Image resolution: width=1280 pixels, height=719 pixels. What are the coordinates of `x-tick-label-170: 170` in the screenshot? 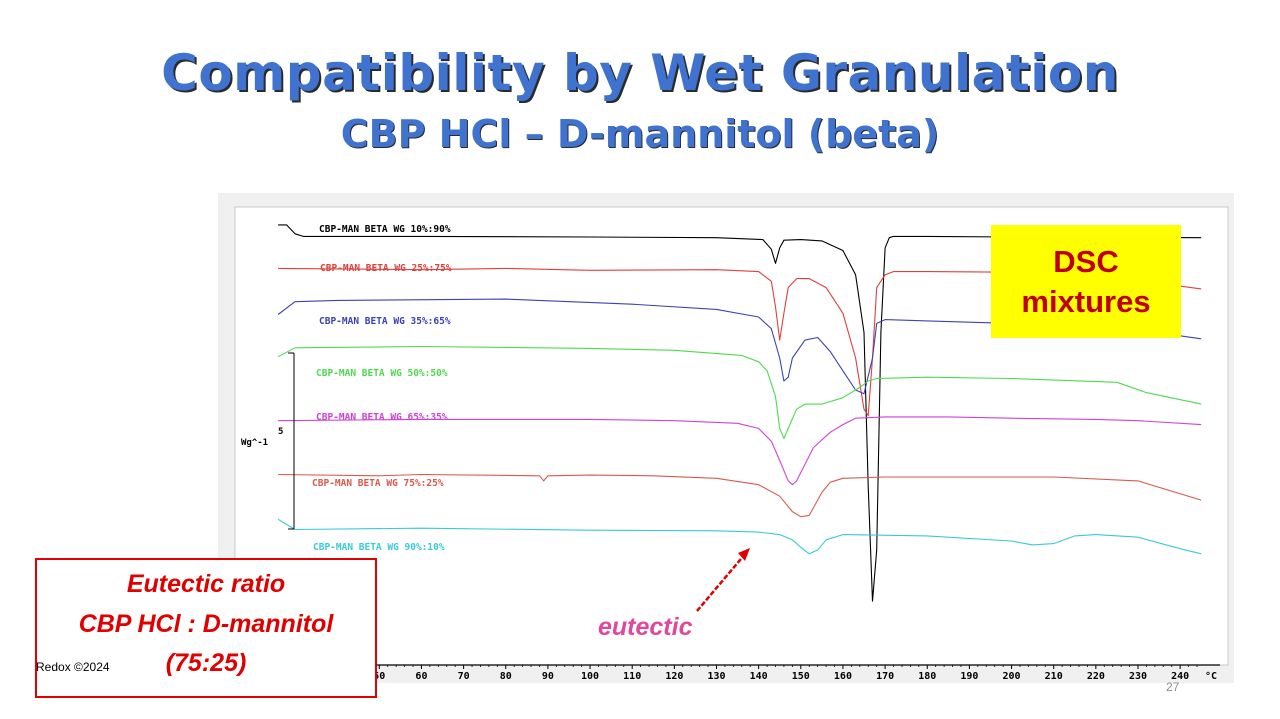 It's located at (885, 676).